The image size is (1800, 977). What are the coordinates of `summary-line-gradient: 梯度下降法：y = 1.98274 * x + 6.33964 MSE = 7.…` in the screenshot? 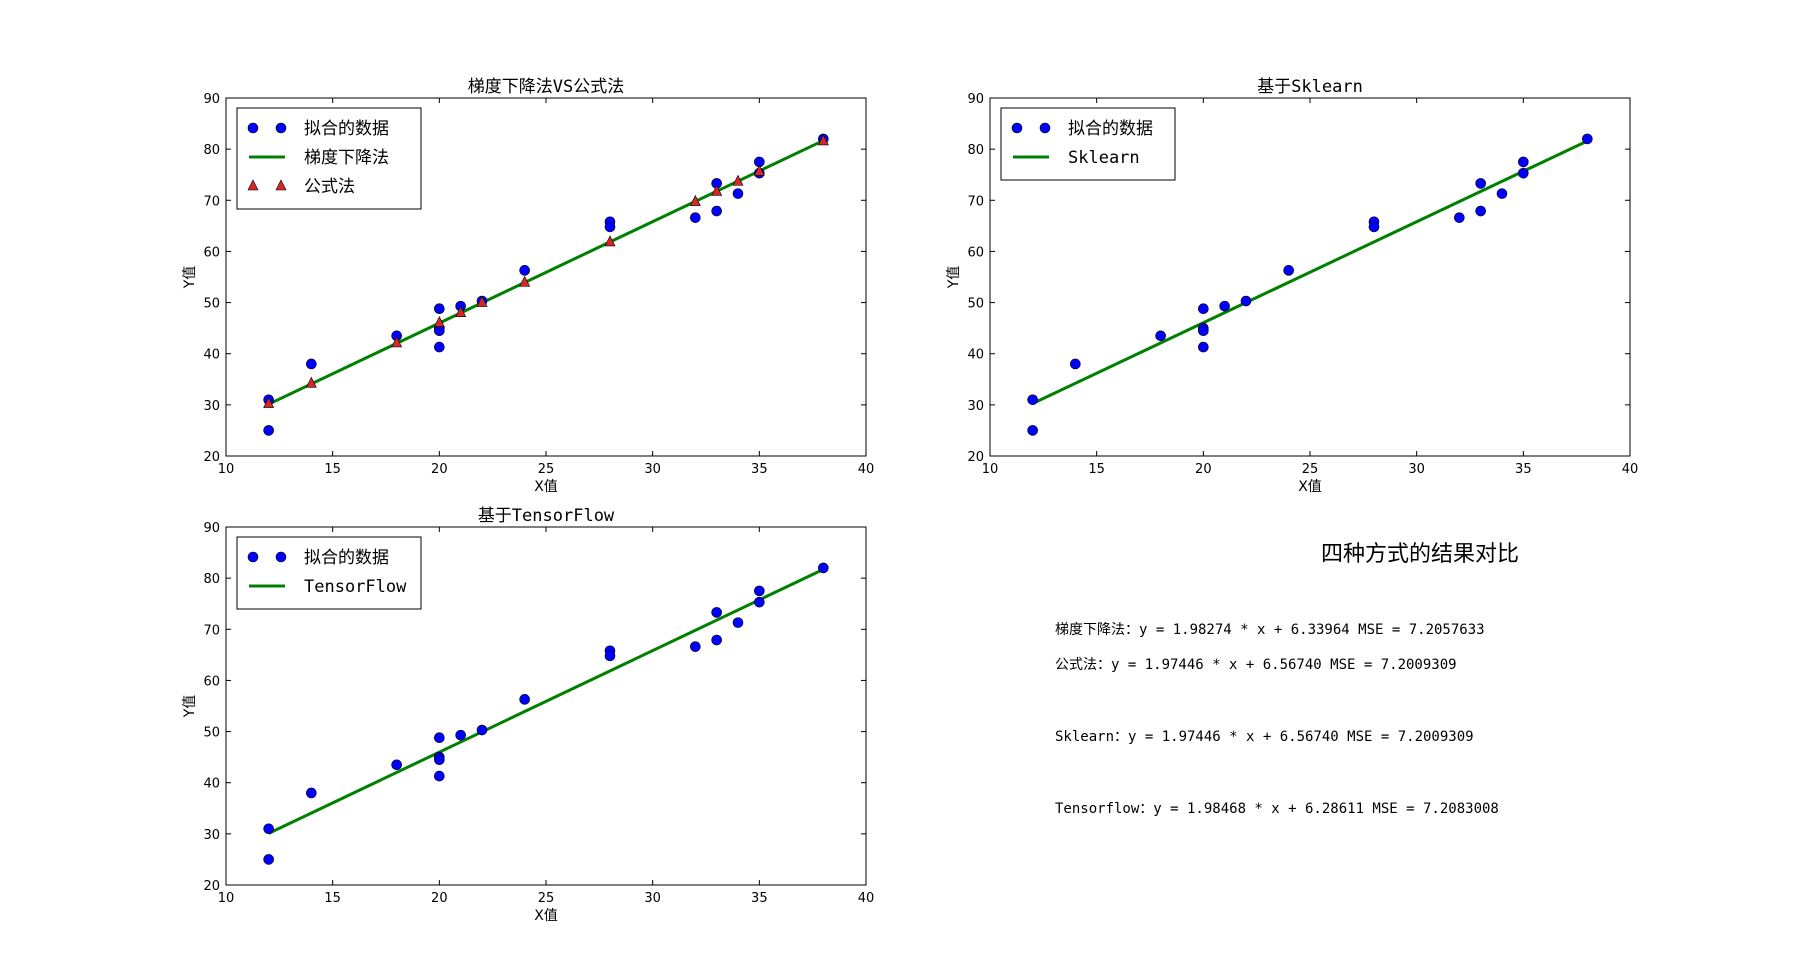 It's located at (1270, 630).